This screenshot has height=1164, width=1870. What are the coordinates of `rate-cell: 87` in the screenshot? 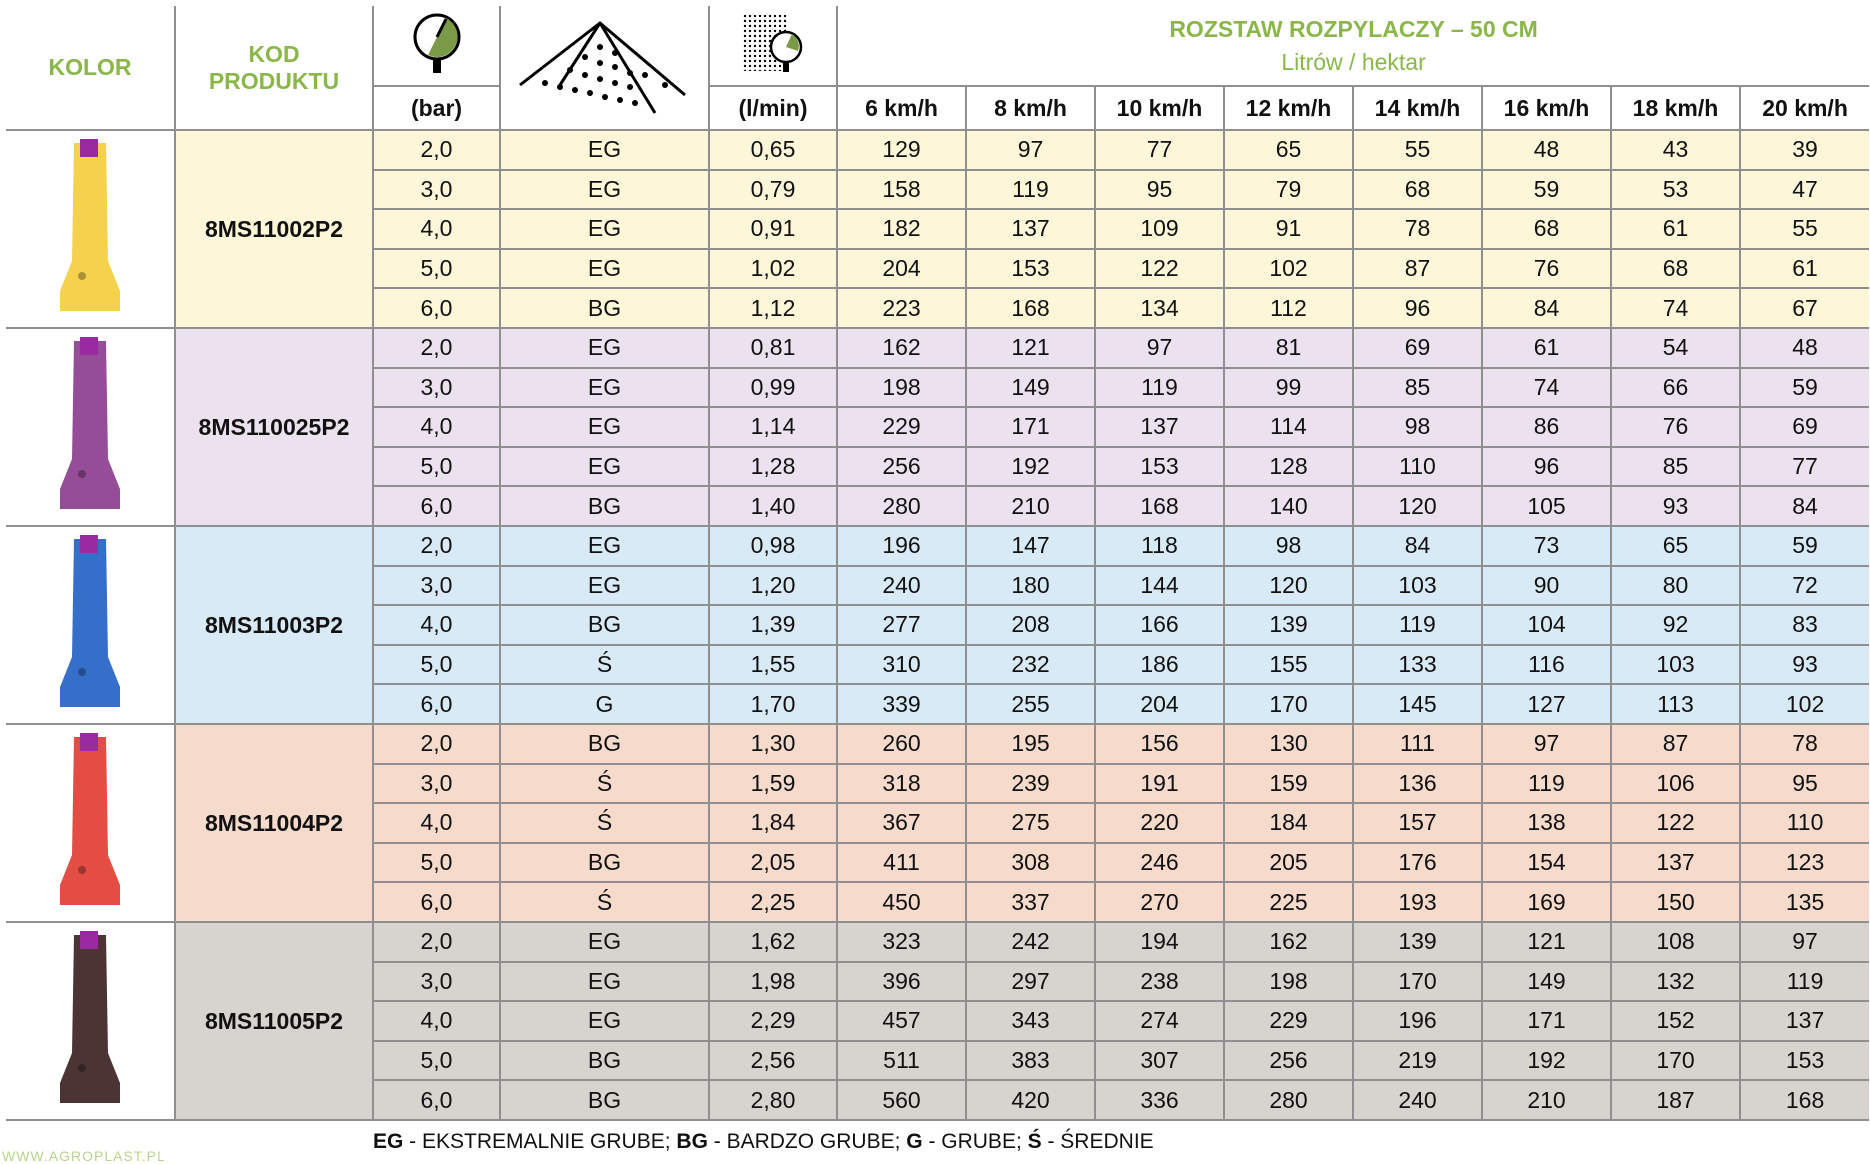 It's located at (1417, 268).